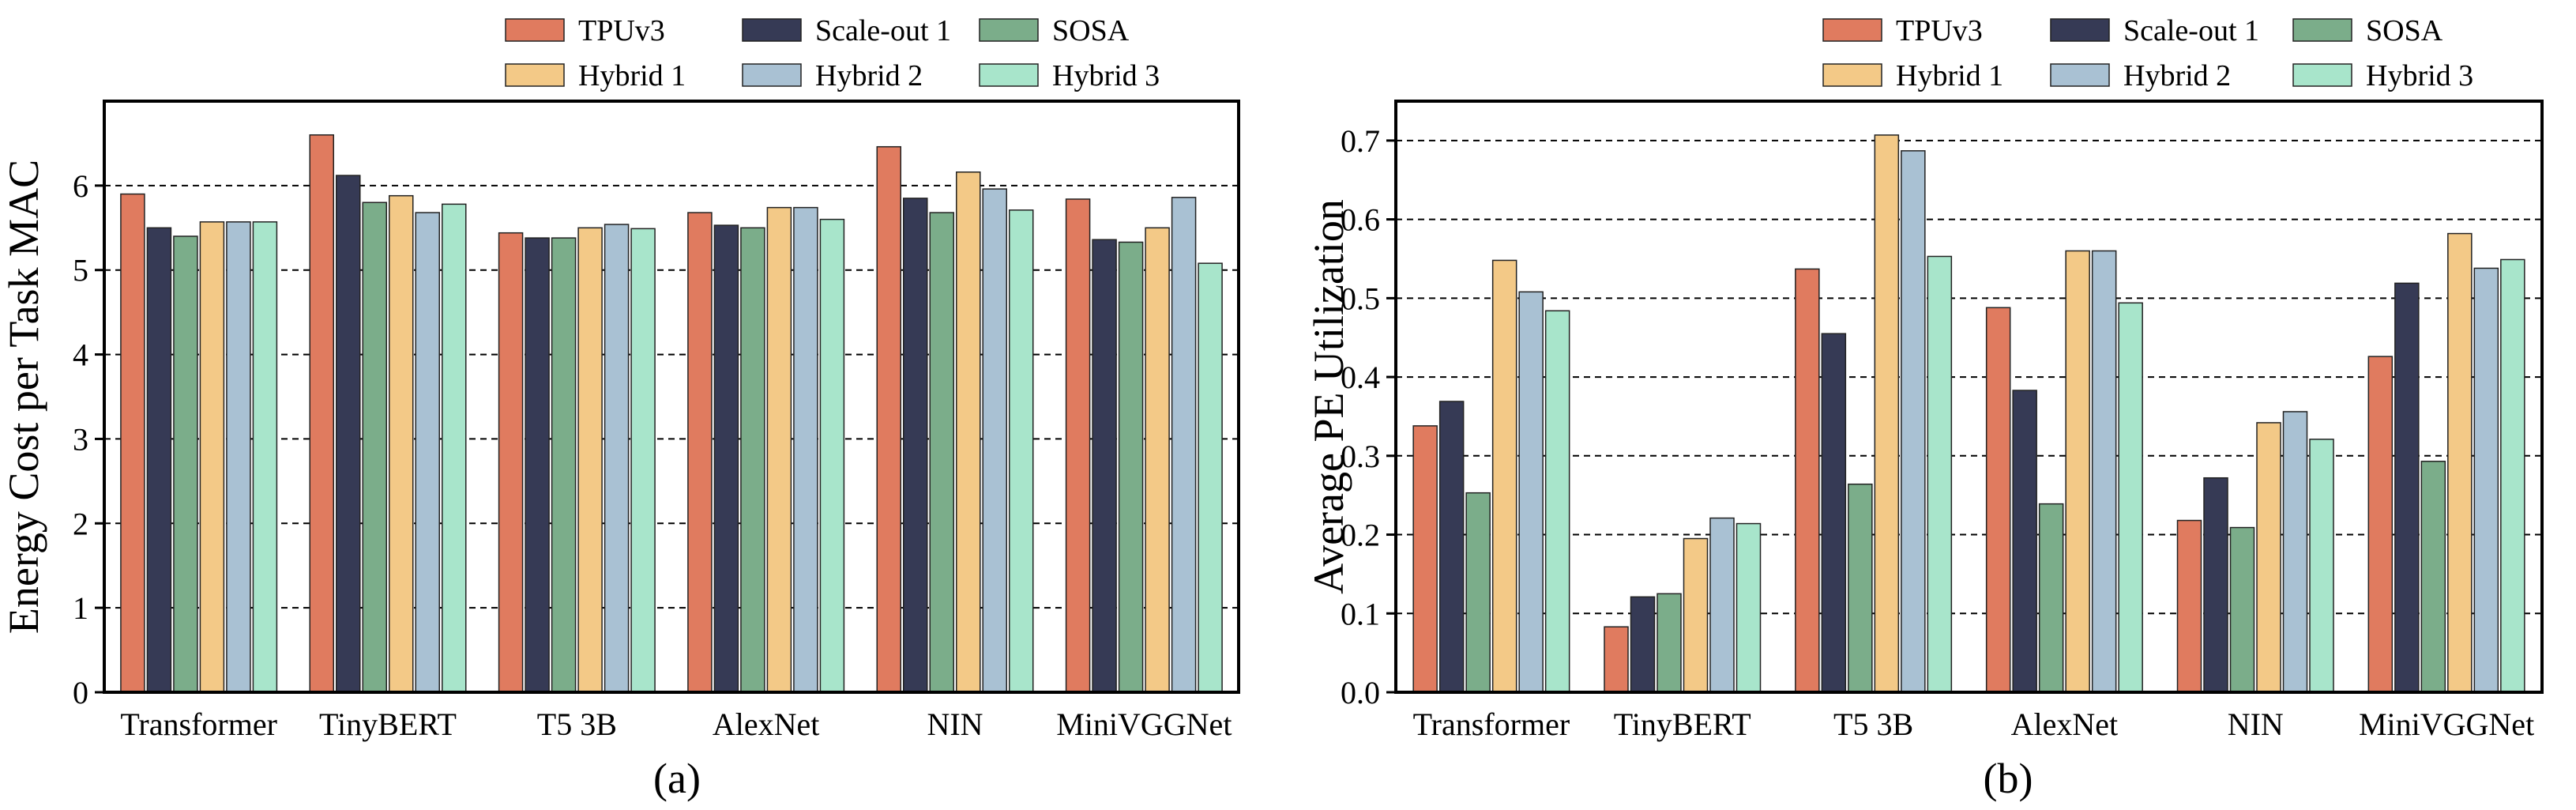  Describe the element at coordinates (2513, 476) in the screenshot. I see `bar-b-hybrid-3-minivggnet` at that location.